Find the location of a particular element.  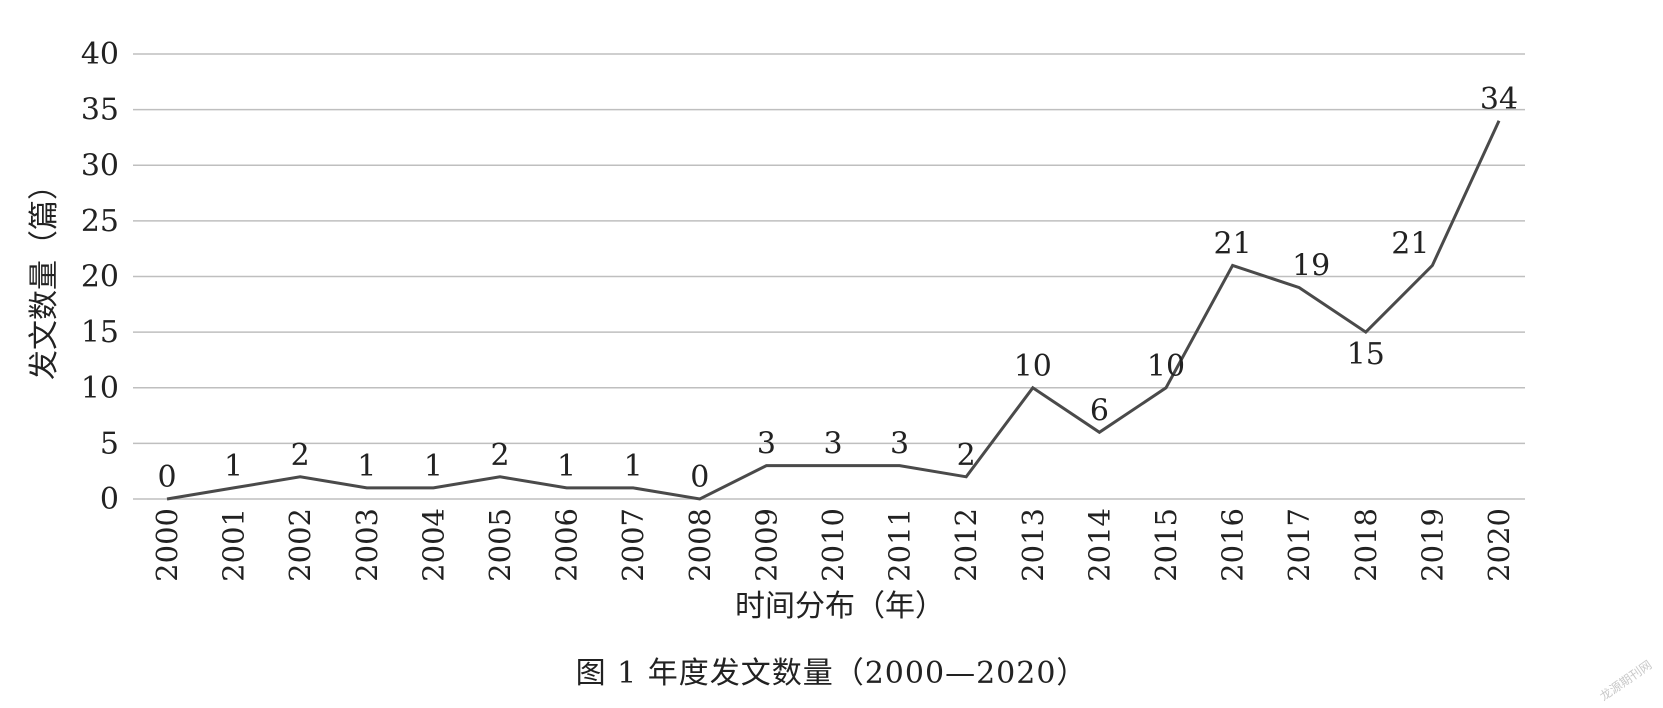

y-tick-label-30: 30 is located at coordinates (100, 165).